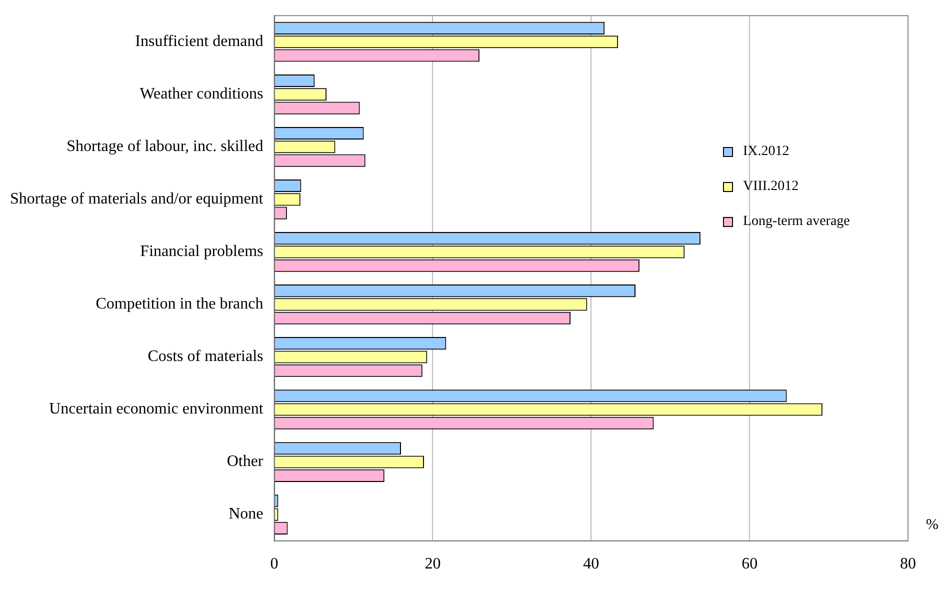 This screenshot has height=596, width=946. I want to click on y-tick-label: Weather conditions, so click(202, 94).